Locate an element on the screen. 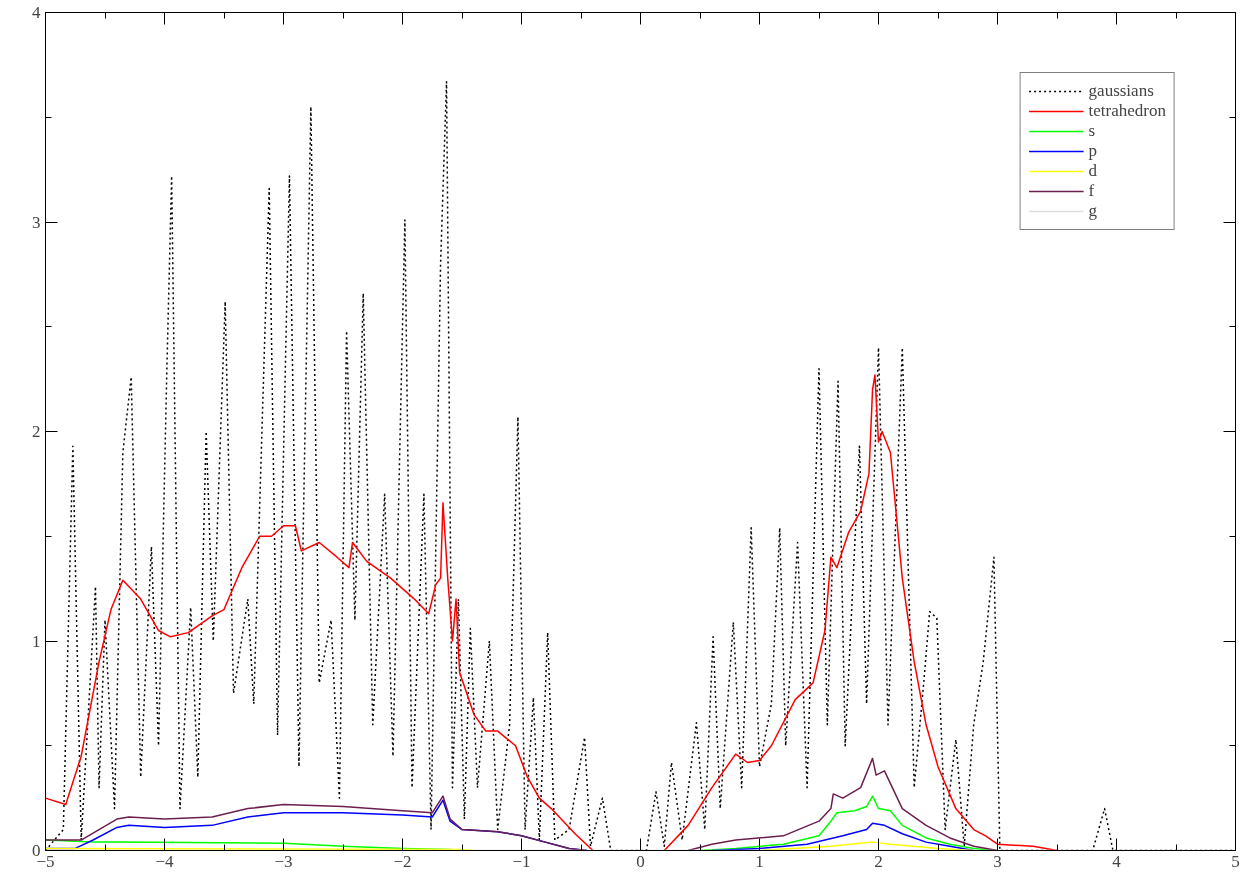 This screenshot has height=894, width=1253. y-tick-label: 2 is located at coordinates (36, 431).